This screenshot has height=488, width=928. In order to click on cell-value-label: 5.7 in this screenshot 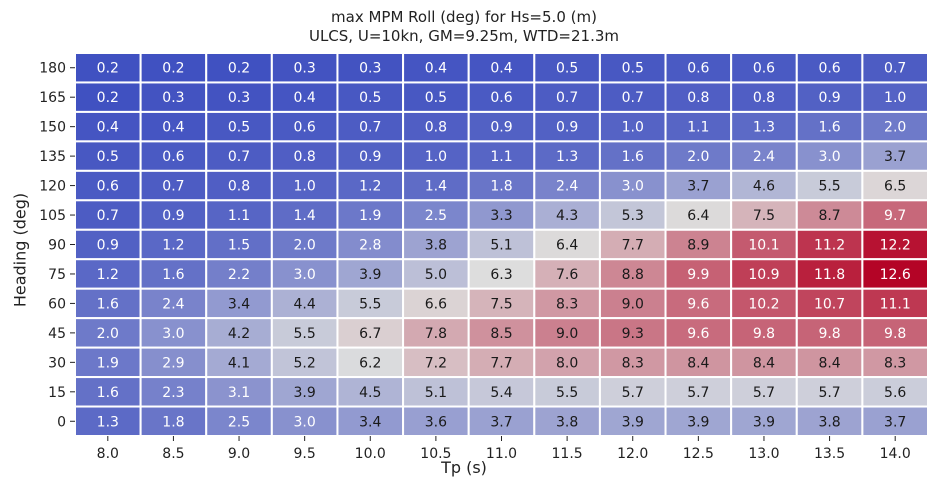, I will do `click(829, 393)`.